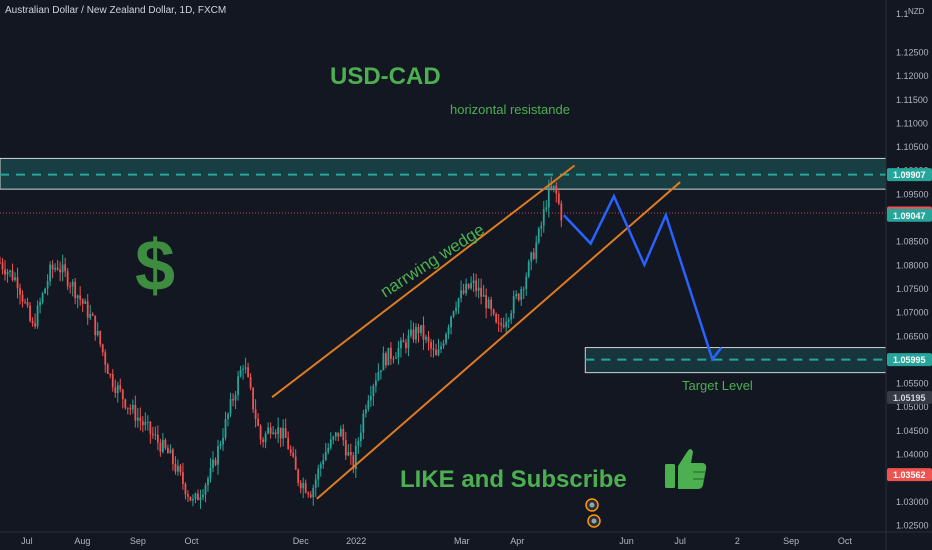 This screenshot has height=550, width=932. What do you see at coordinates (686, 469) in the screenshot?
I see `thumbs-up-icon` at bounding box center [686, 469].